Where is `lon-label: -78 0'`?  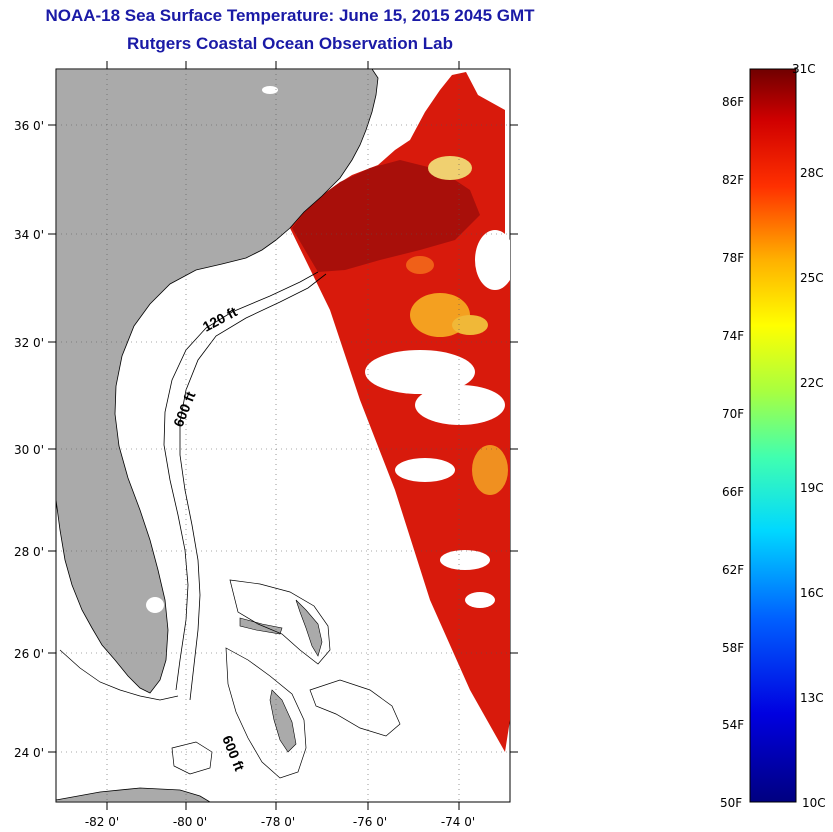
lon-label: -78 0' is located at coordinates (278, 822).